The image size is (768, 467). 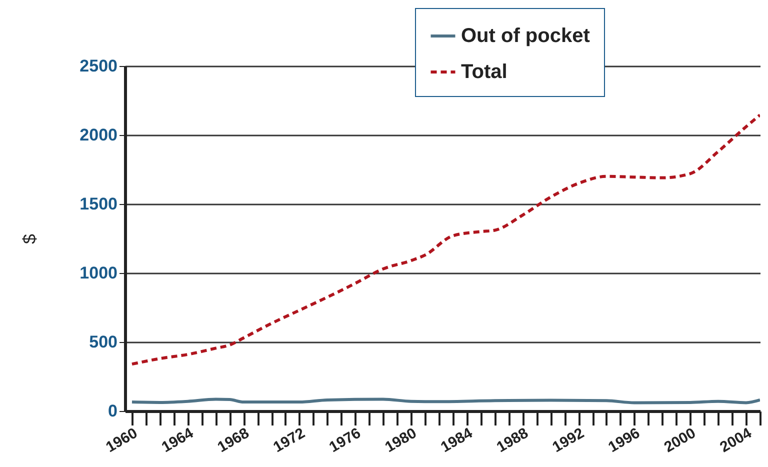 I want to click on x-tick-label: 1996, so click(x=624, y=440).